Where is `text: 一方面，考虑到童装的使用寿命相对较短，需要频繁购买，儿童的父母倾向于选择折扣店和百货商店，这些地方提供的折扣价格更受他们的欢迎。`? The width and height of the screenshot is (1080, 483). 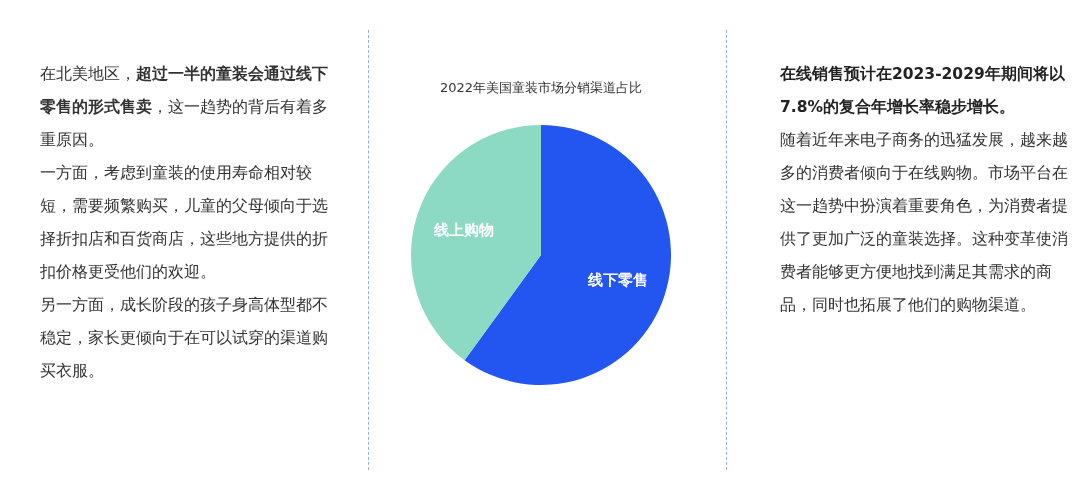 text: 一方面，考虑到童装的使用寿命相对较短，需要频繁购买，儿童的父母倾向于选择折扣店和百货商店，这些地方提供的折扣价格更受他们的欢迎。 is located at coordinates (184, 223).